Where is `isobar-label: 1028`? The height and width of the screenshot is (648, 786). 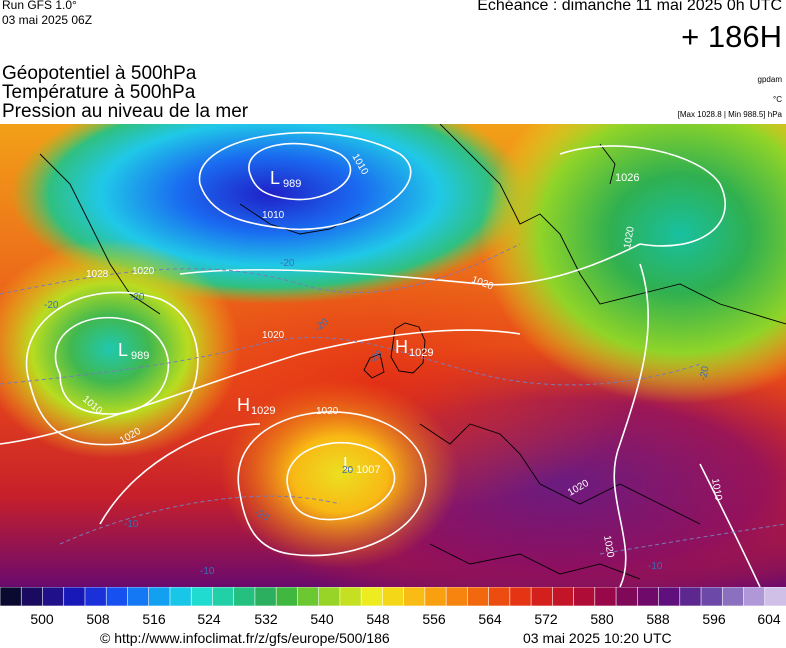 isobar-label: 1028 is located at coordinates (97, 274).